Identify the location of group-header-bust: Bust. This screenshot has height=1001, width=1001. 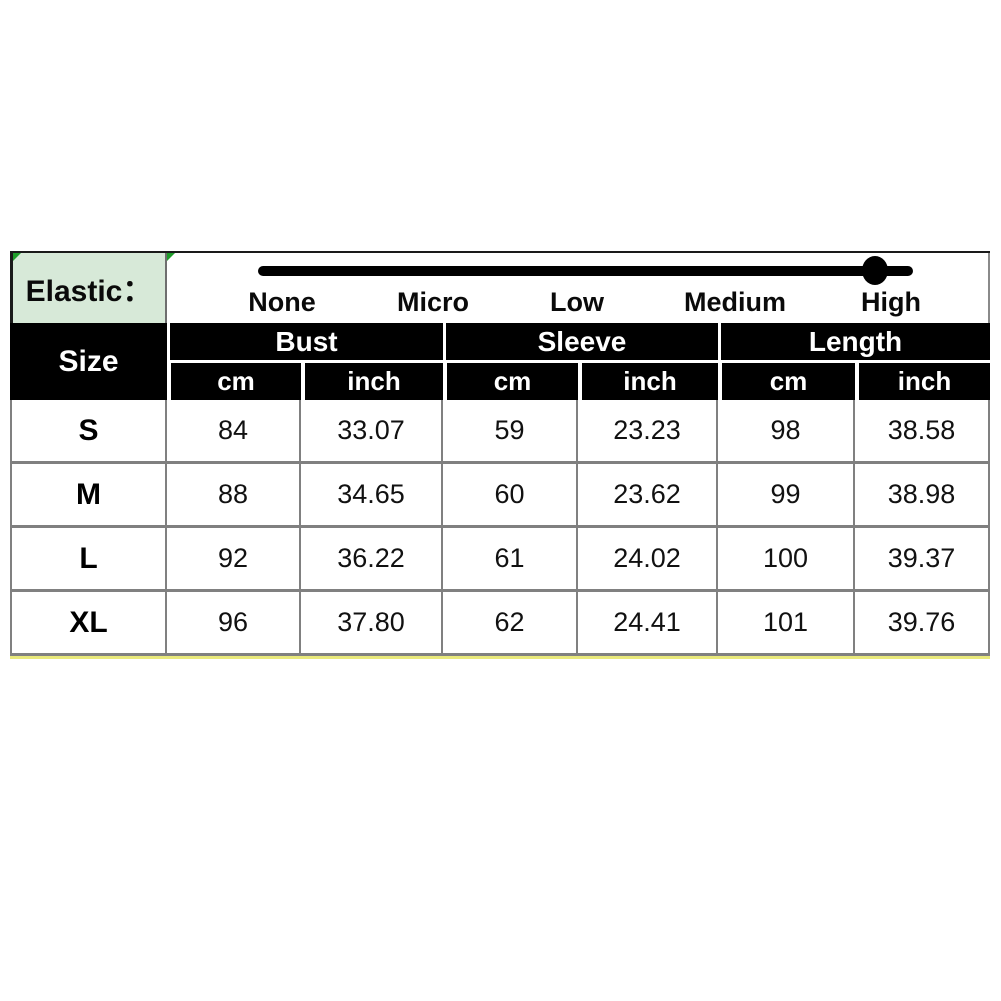
(306, 341).